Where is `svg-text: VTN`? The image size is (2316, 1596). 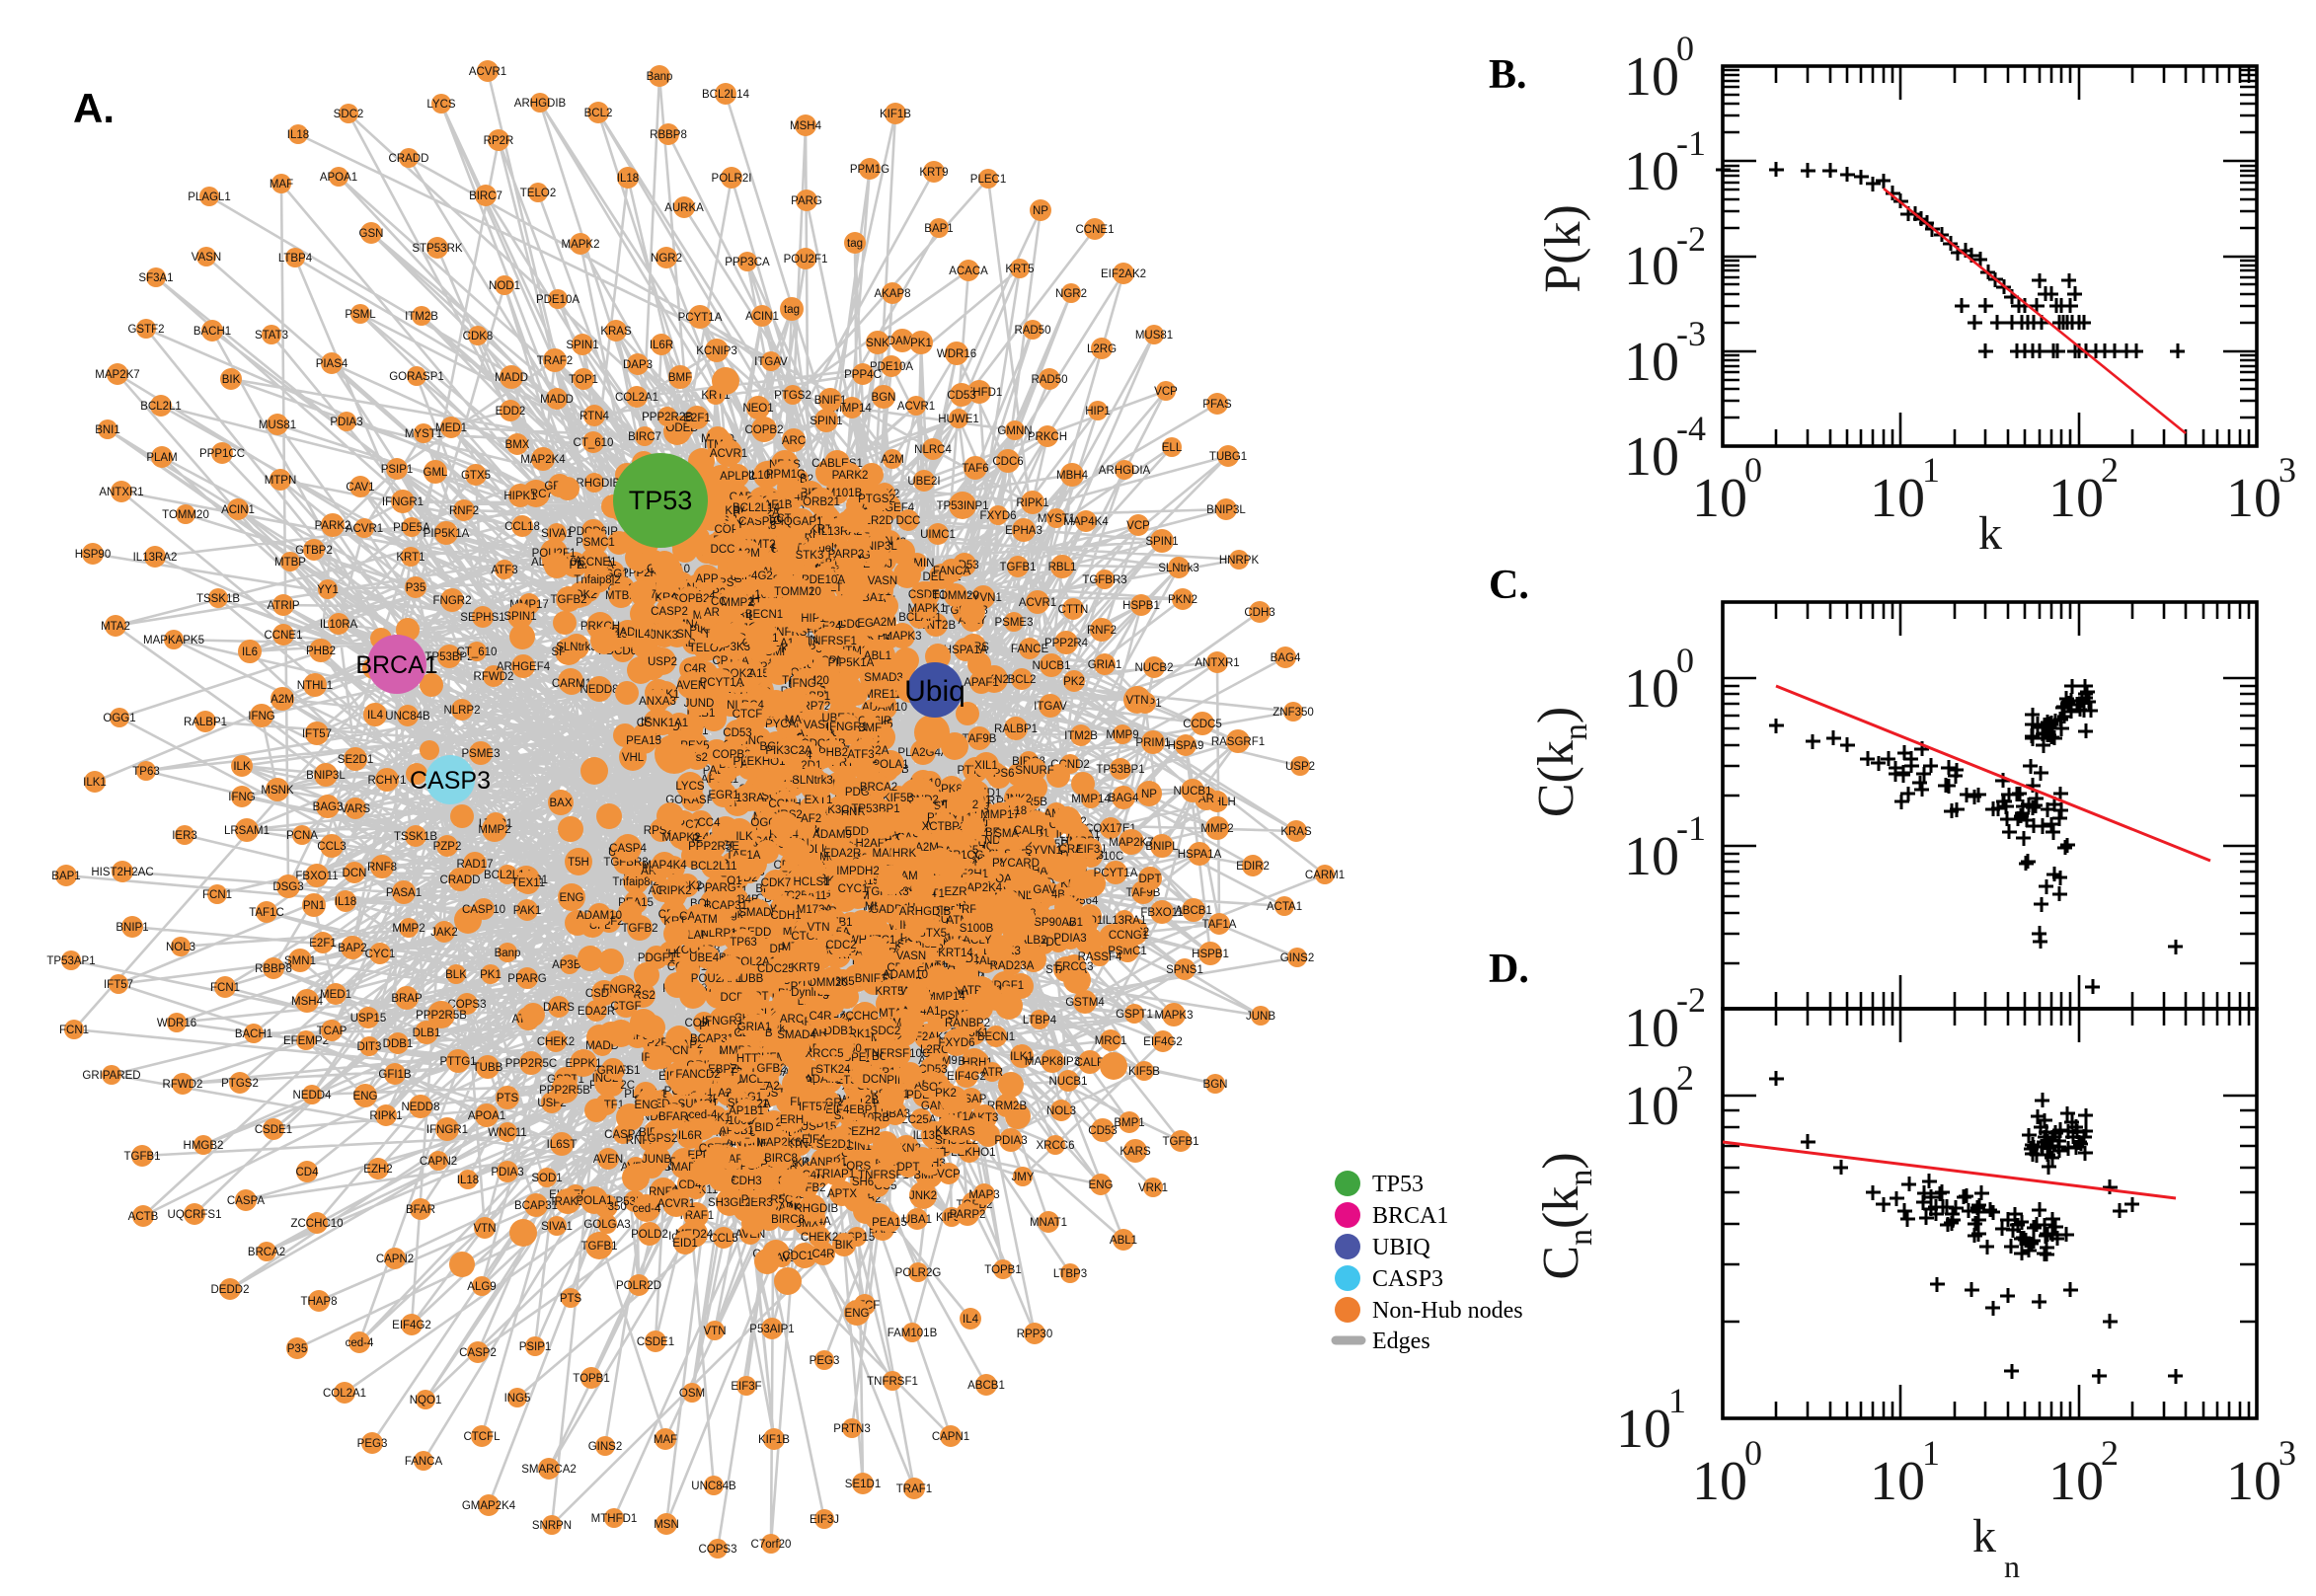
svg-text: VTN is located at coordinates (1137, 701).